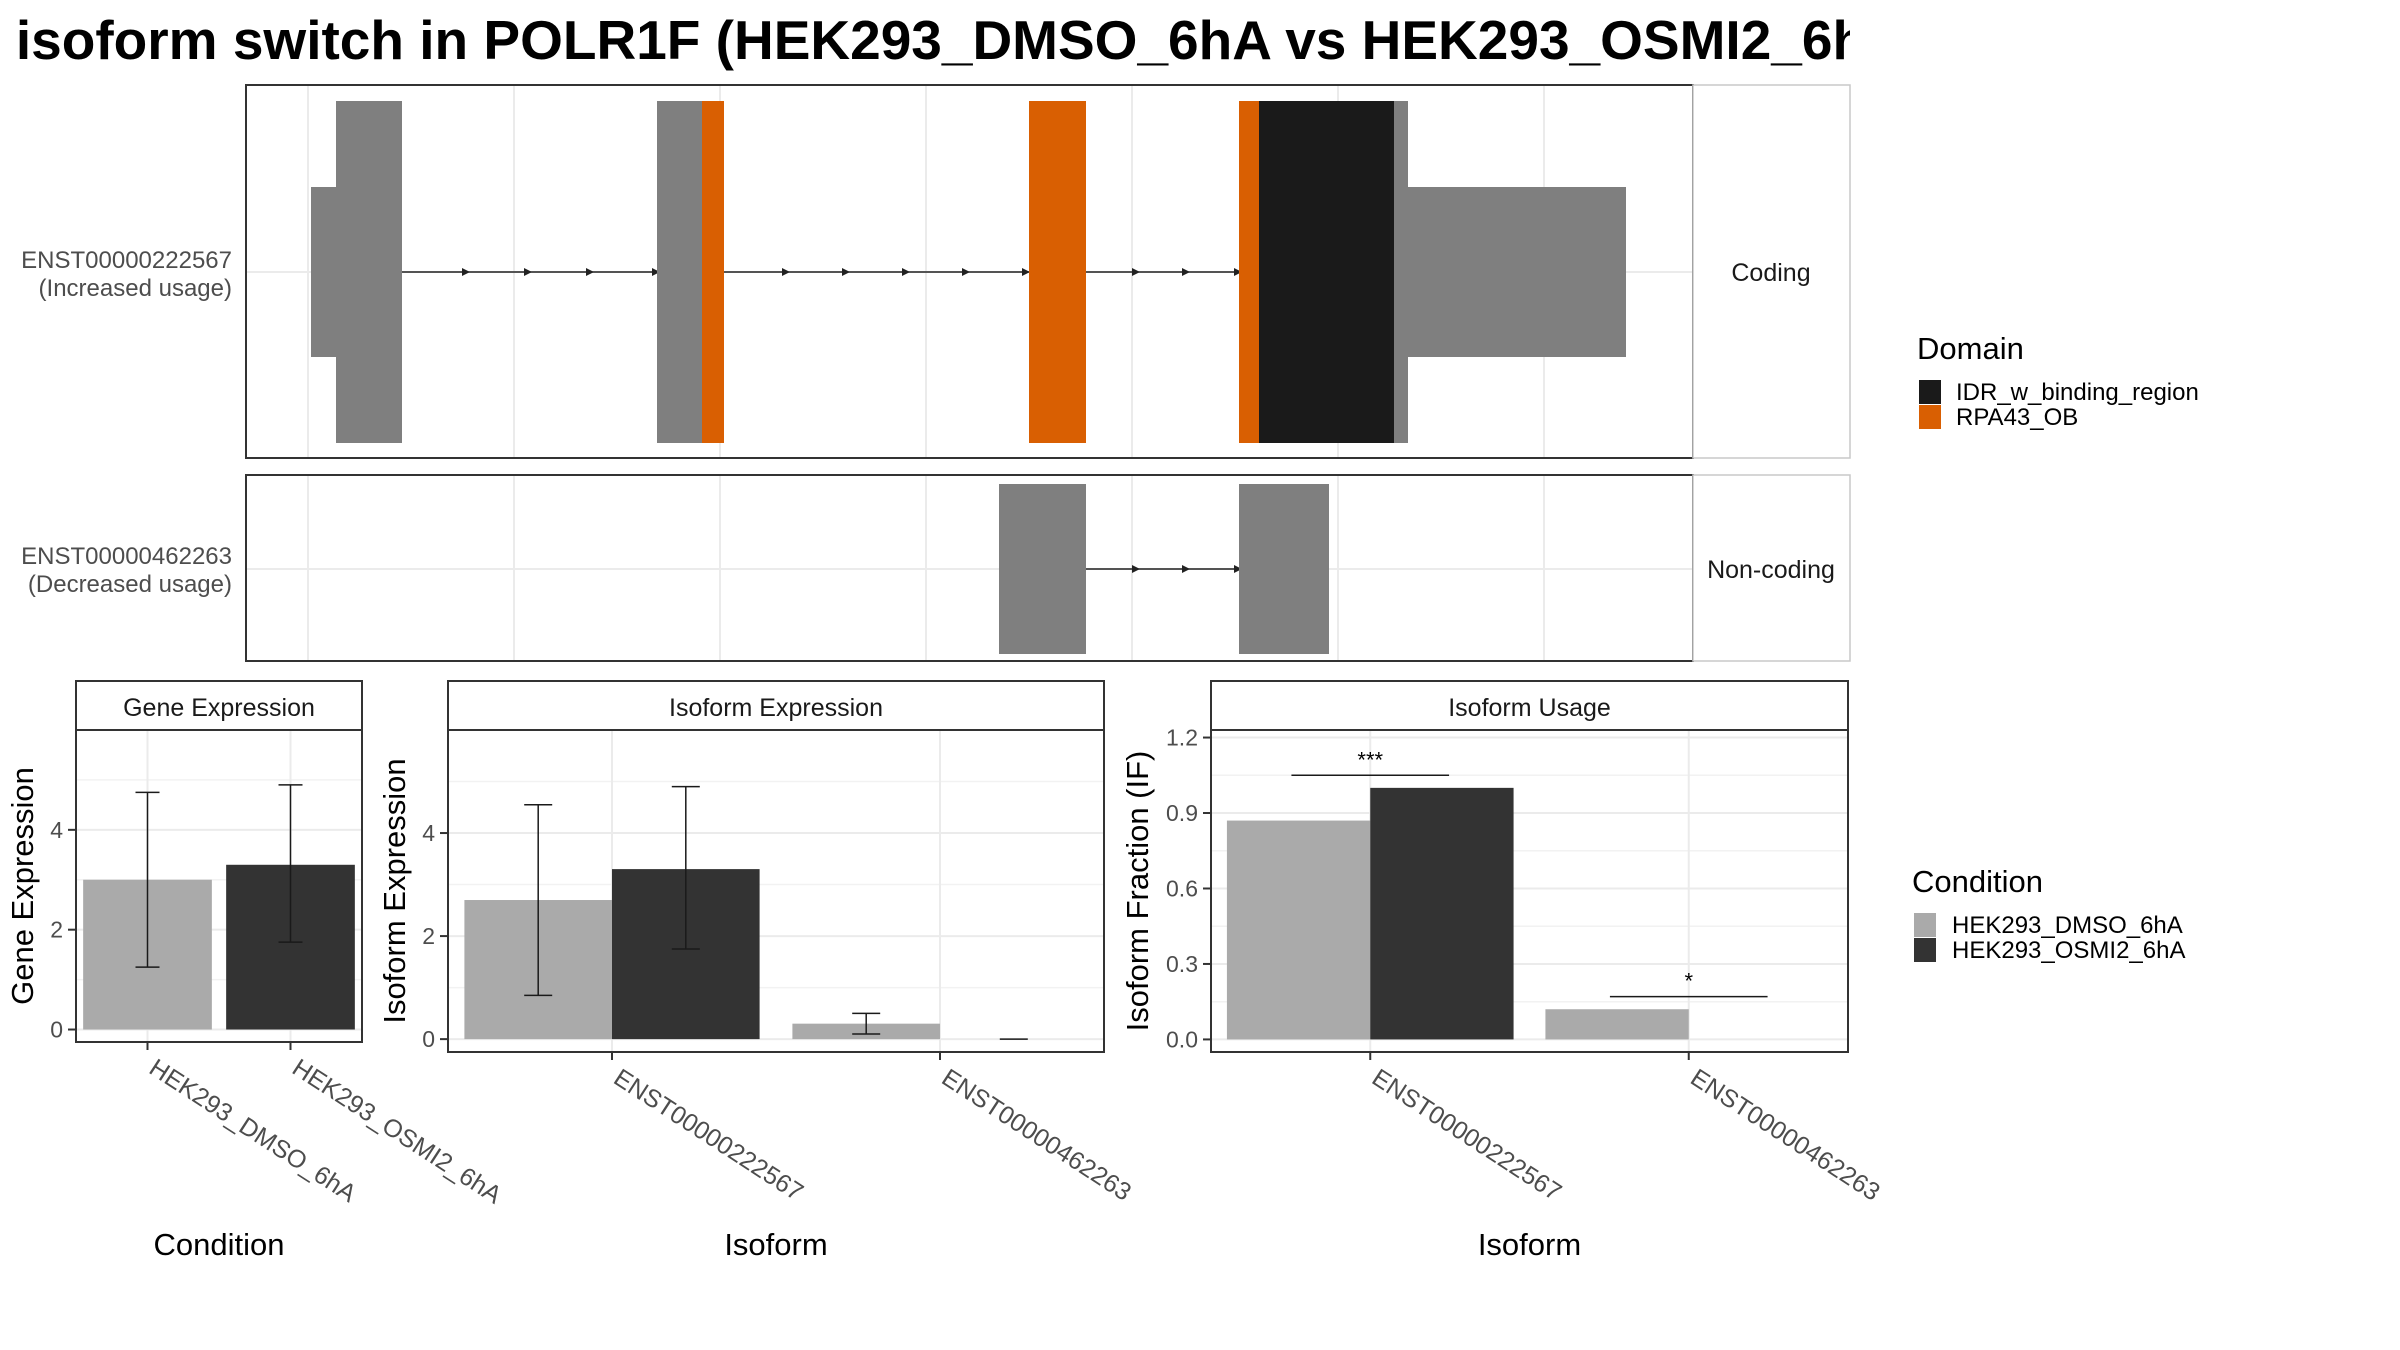 This screenshot has height=1350, width=2400. What do you see at coordinates (126, 556) in the screenshot?
I see `transcript-id: ENST00000462263` at bounding box center [126, 556].